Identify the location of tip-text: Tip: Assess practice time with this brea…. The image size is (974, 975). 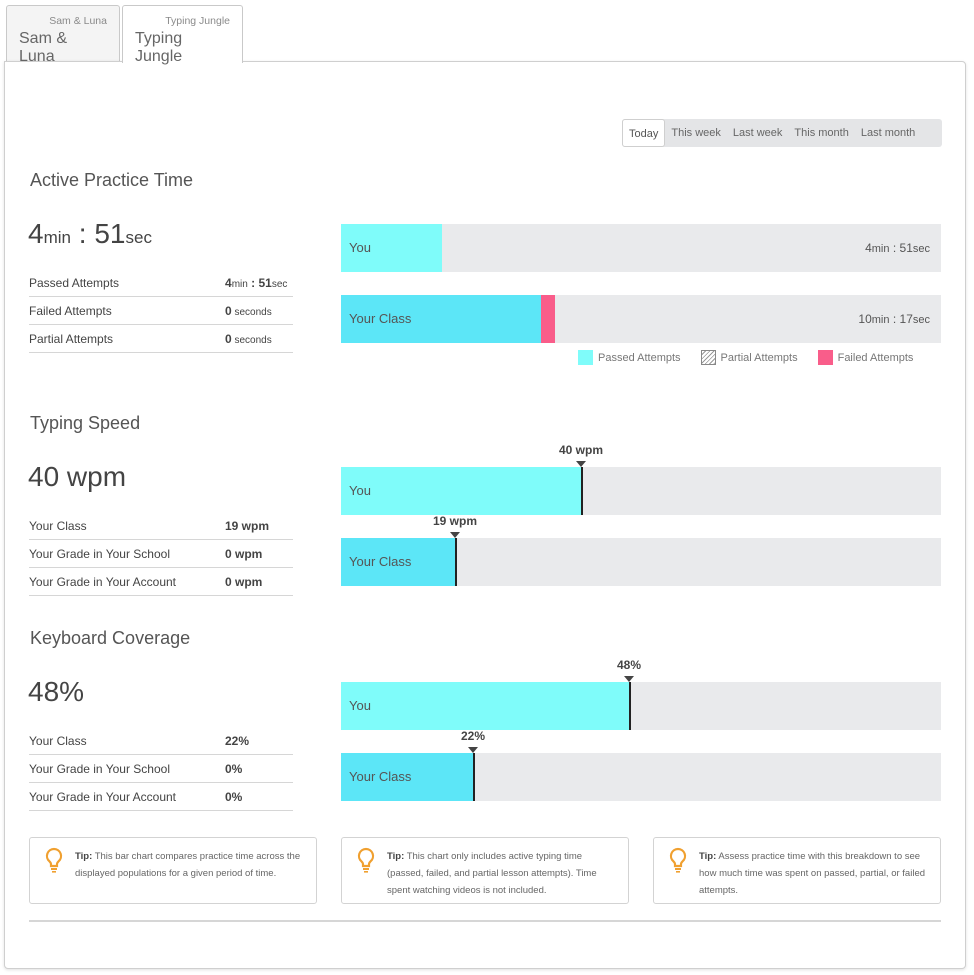
(812, 873).